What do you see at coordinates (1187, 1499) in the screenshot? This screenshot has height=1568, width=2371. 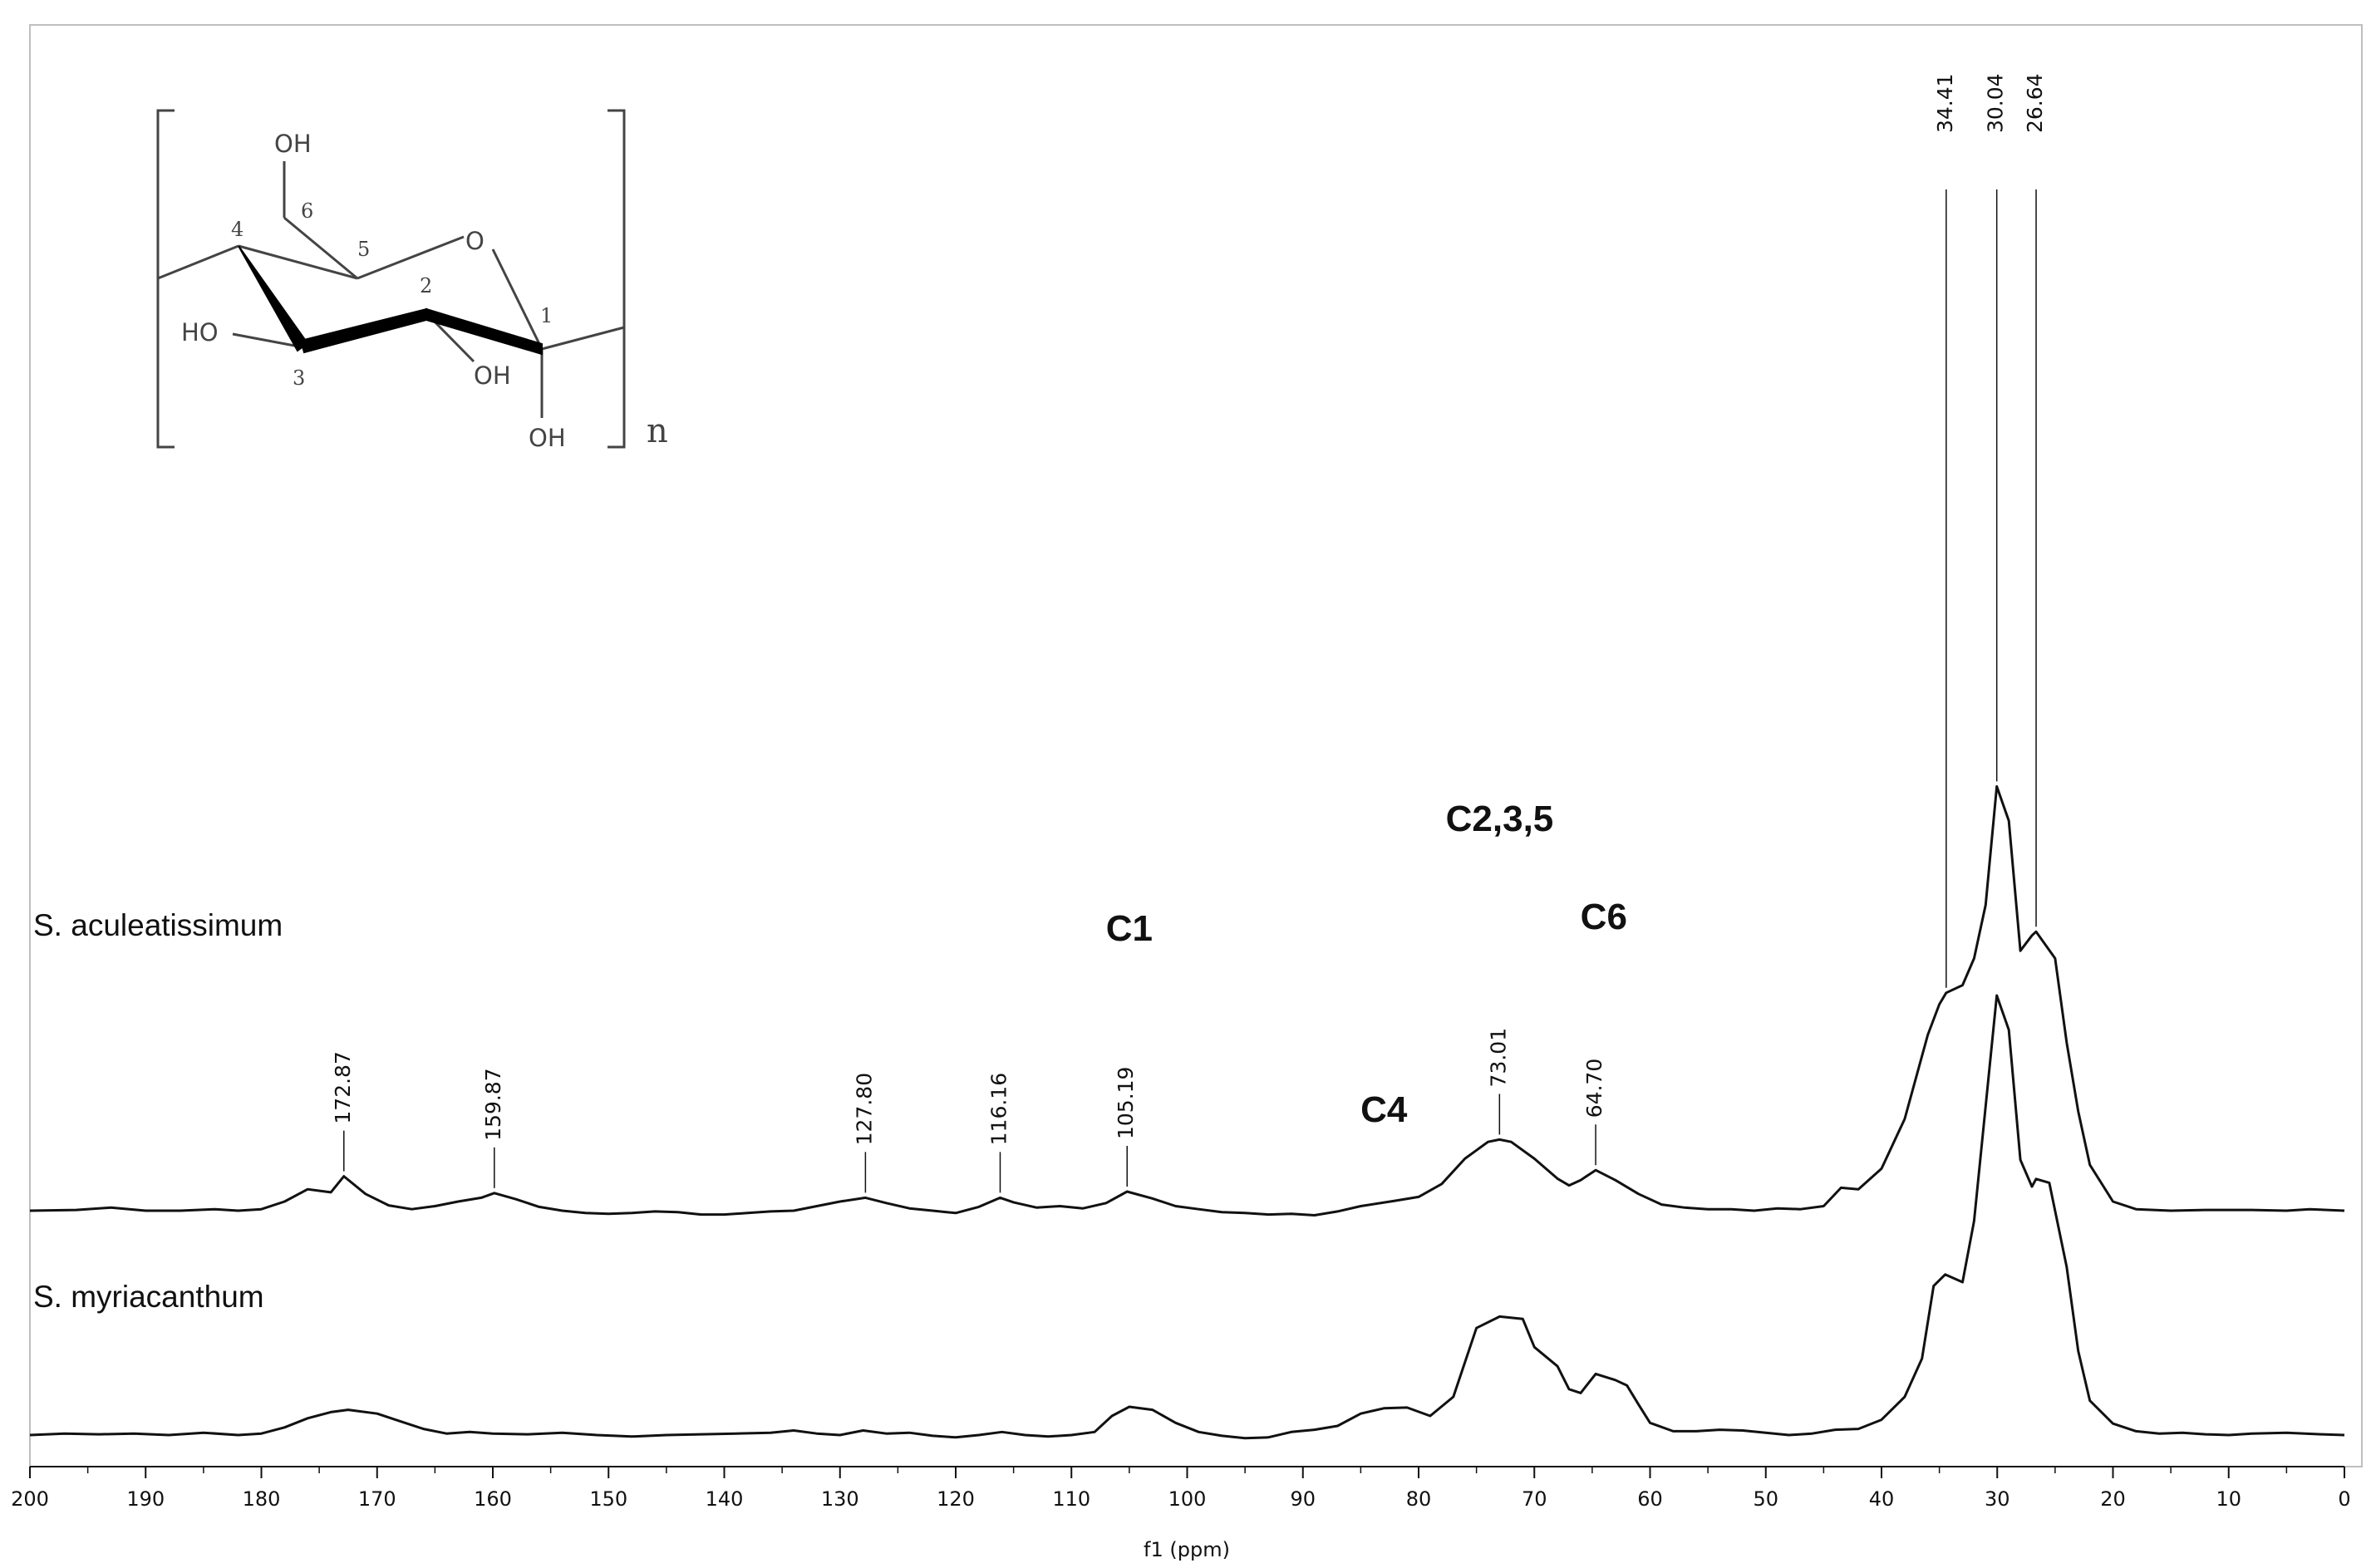 I see `x-tick-label: 100` at bounding box center [1187, 1499].